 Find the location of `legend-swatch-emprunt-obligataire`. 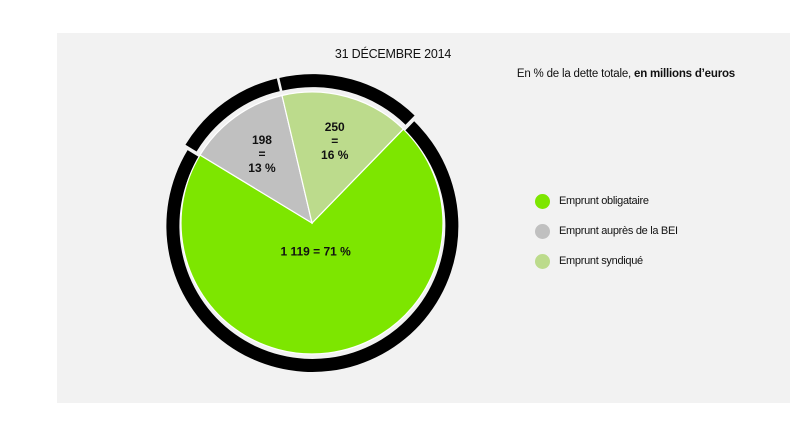

legend-swatch-emprunt-obligataire is located at coordinates (542, 201).